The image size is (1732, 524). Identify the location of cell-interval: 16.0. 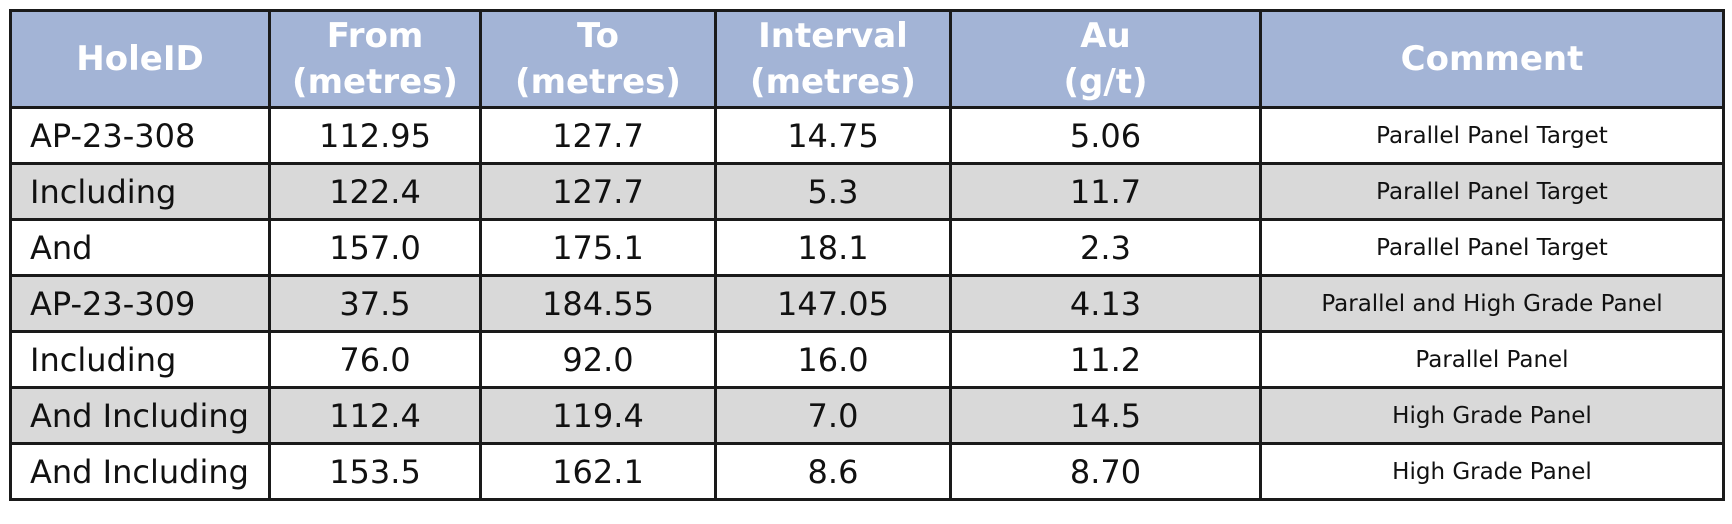
(833, 359).